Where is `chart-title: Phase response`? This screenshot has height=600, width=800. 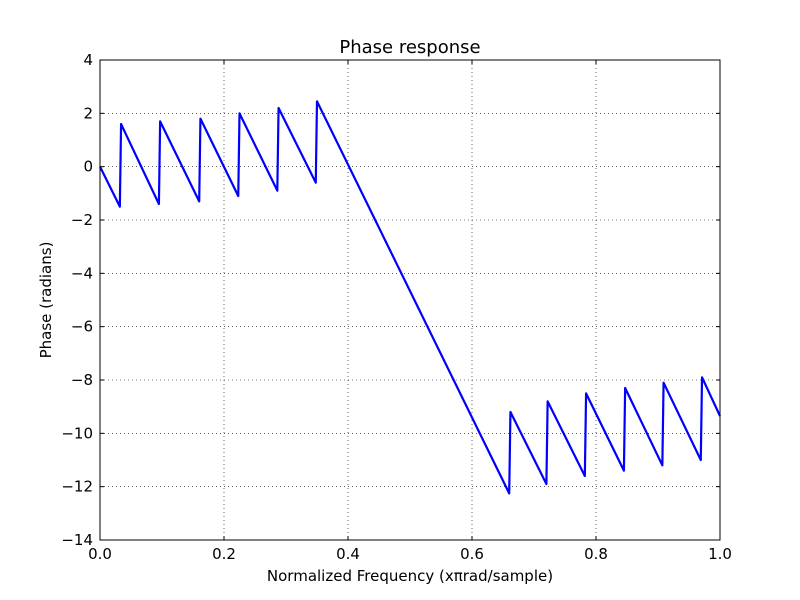
chart-title: Phase response is located at coordinates (409, 47).